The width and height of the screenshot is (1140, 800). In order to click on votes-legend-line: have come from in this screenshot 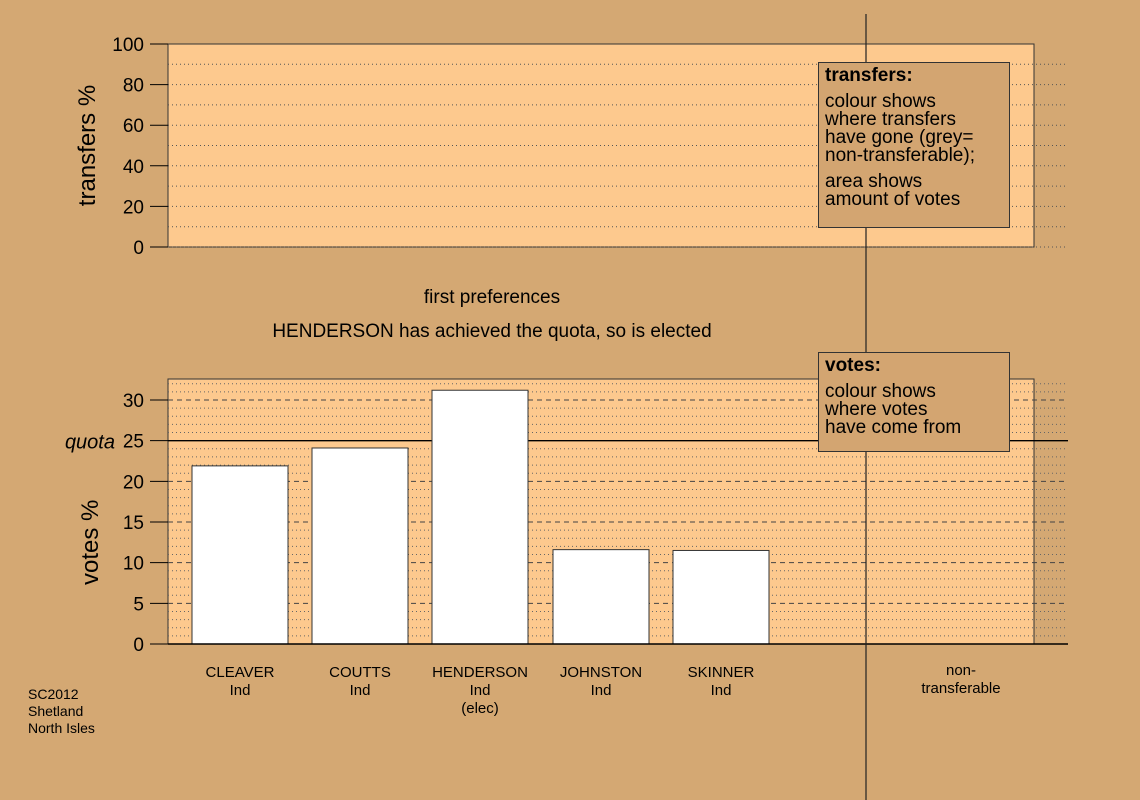, I will do `click(893, 427)`.